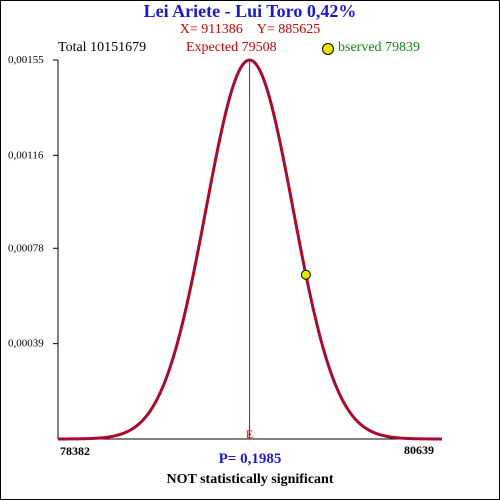 This screenshot has height=500, width=500. I want to click on y-tick-label: 0,00078, so click(26, 248).